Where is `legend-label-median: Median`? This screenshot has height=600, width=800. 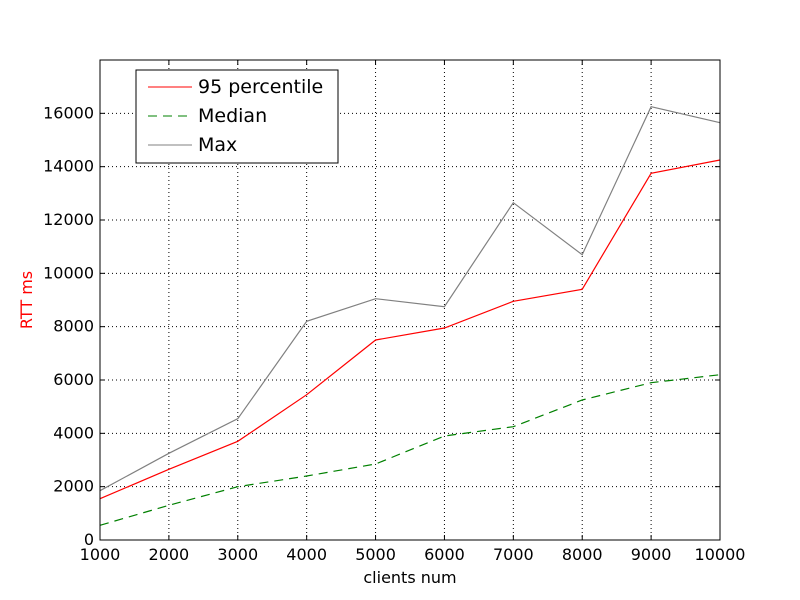
legend-label-median: Median is located at coordinates (232, 116).